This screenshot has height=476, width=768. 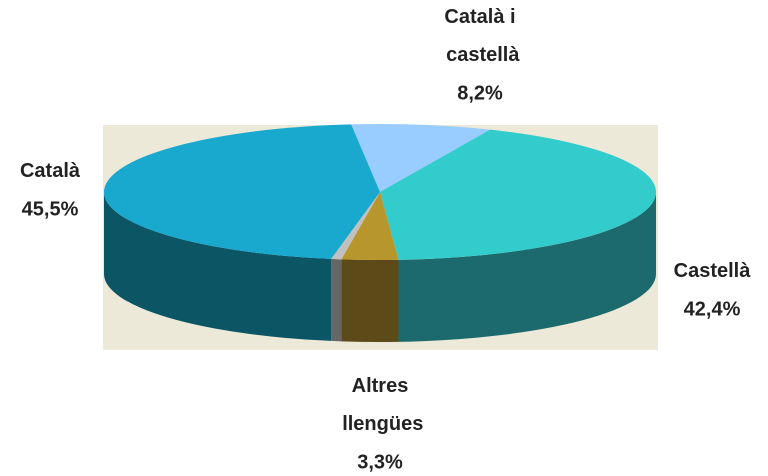 What do you see at coordinates (480, 93) in the screenshot?
I see `value-label: 8,2%` at bounding box center [480, 93].